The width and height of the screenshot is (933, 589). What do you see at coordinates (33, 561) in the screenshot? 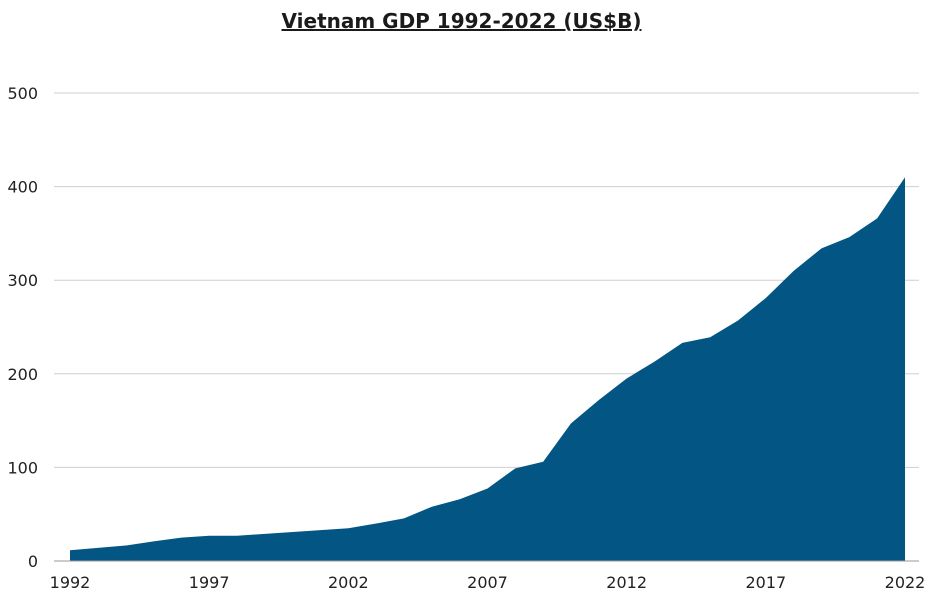
I see `y-tick-label: 0` at bounding box center [33, 561].